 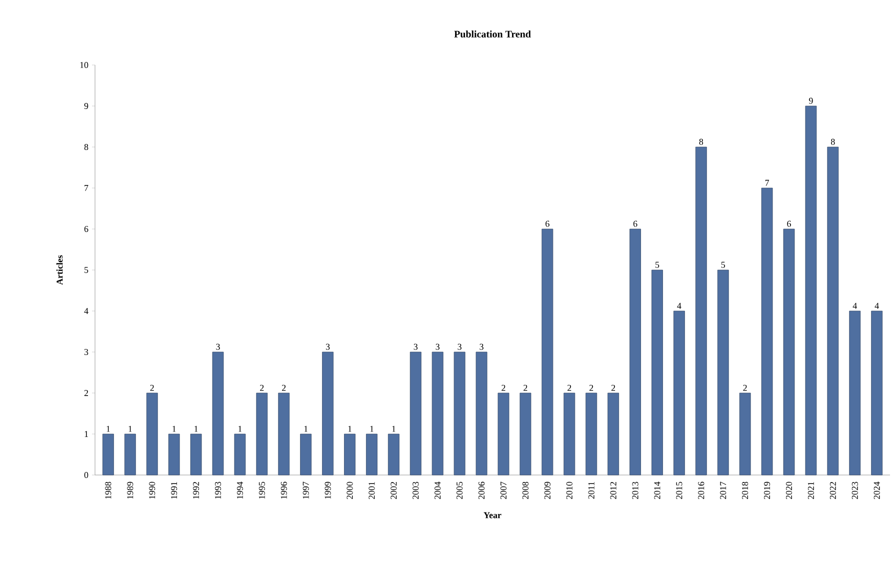 I want to click on x-tick-label: 2008, so click(x=525, y=491).